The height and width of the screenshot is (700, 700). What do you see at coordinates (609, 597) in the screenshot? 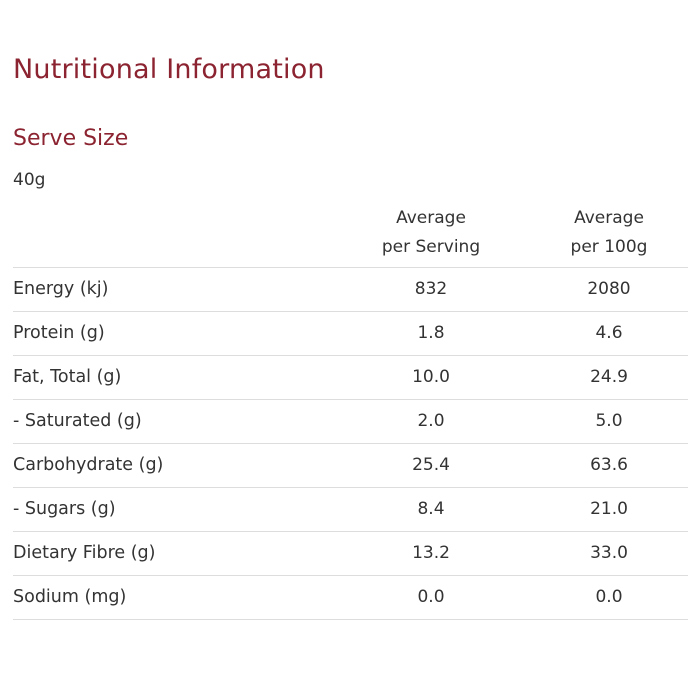
I see `per-100g-value: 0.0` at bounding box center [609, 597].